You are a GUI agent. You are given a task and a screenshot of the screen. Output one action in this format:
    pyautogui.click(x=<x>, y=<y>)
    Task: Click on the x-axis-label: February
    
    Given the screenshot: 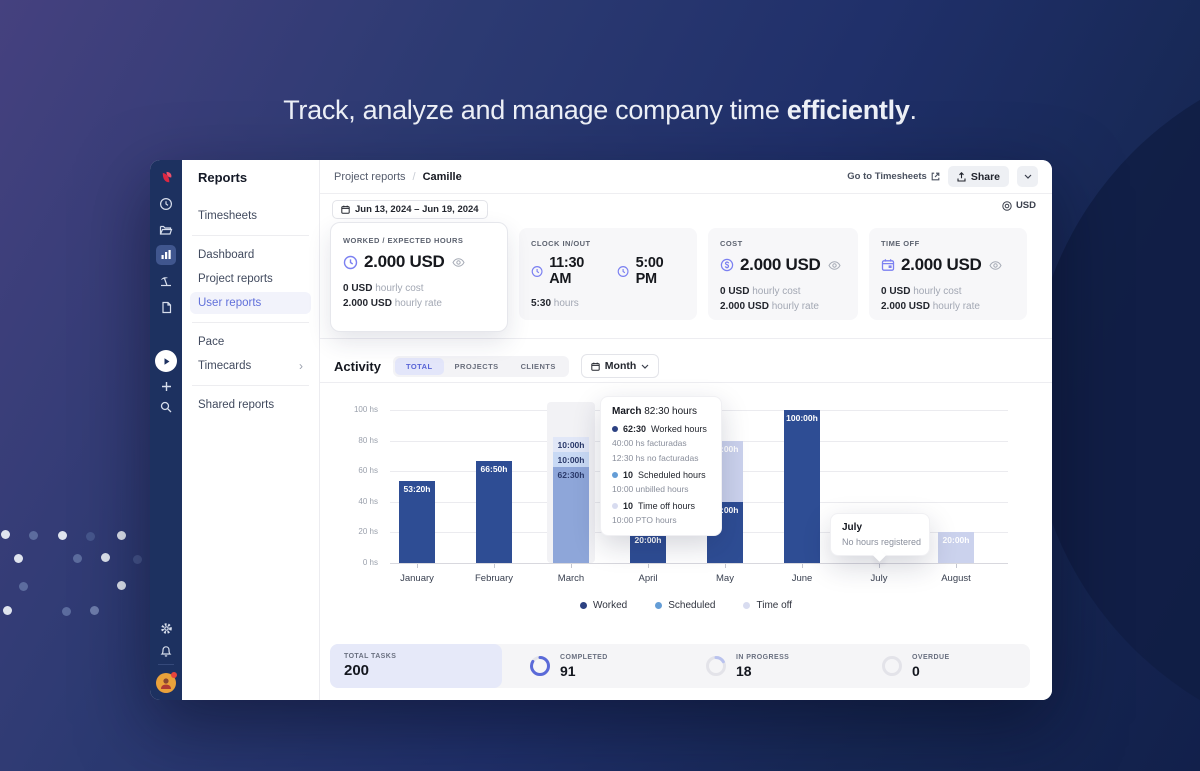 What is the action you would take?
    pyautogui.click(x=493, y=578)
    